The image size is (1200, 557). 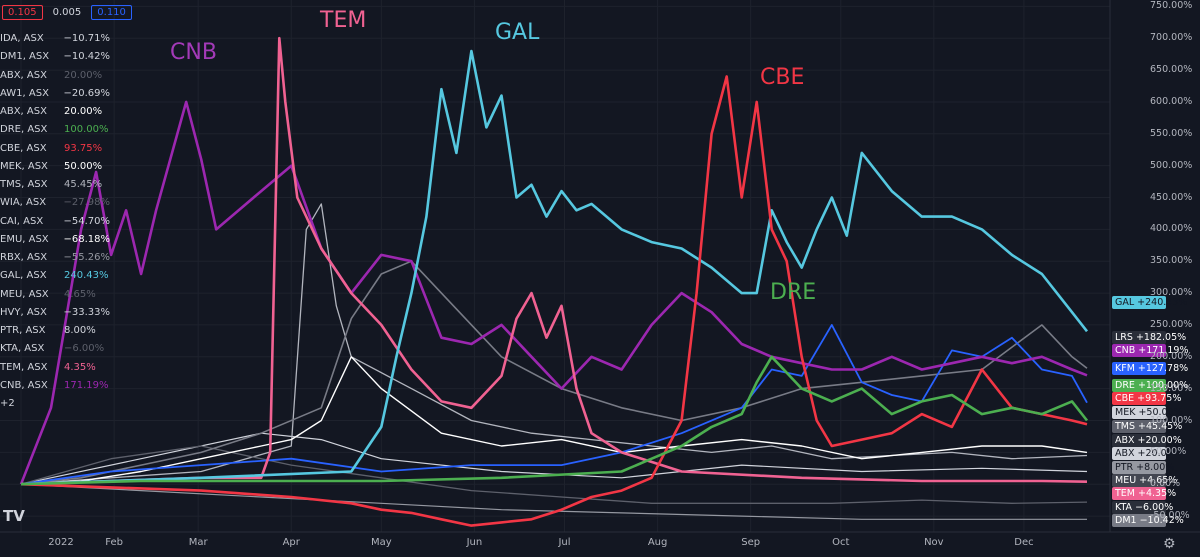 I want to click on legend-value: 20.00%, so click(x=83, y=75).